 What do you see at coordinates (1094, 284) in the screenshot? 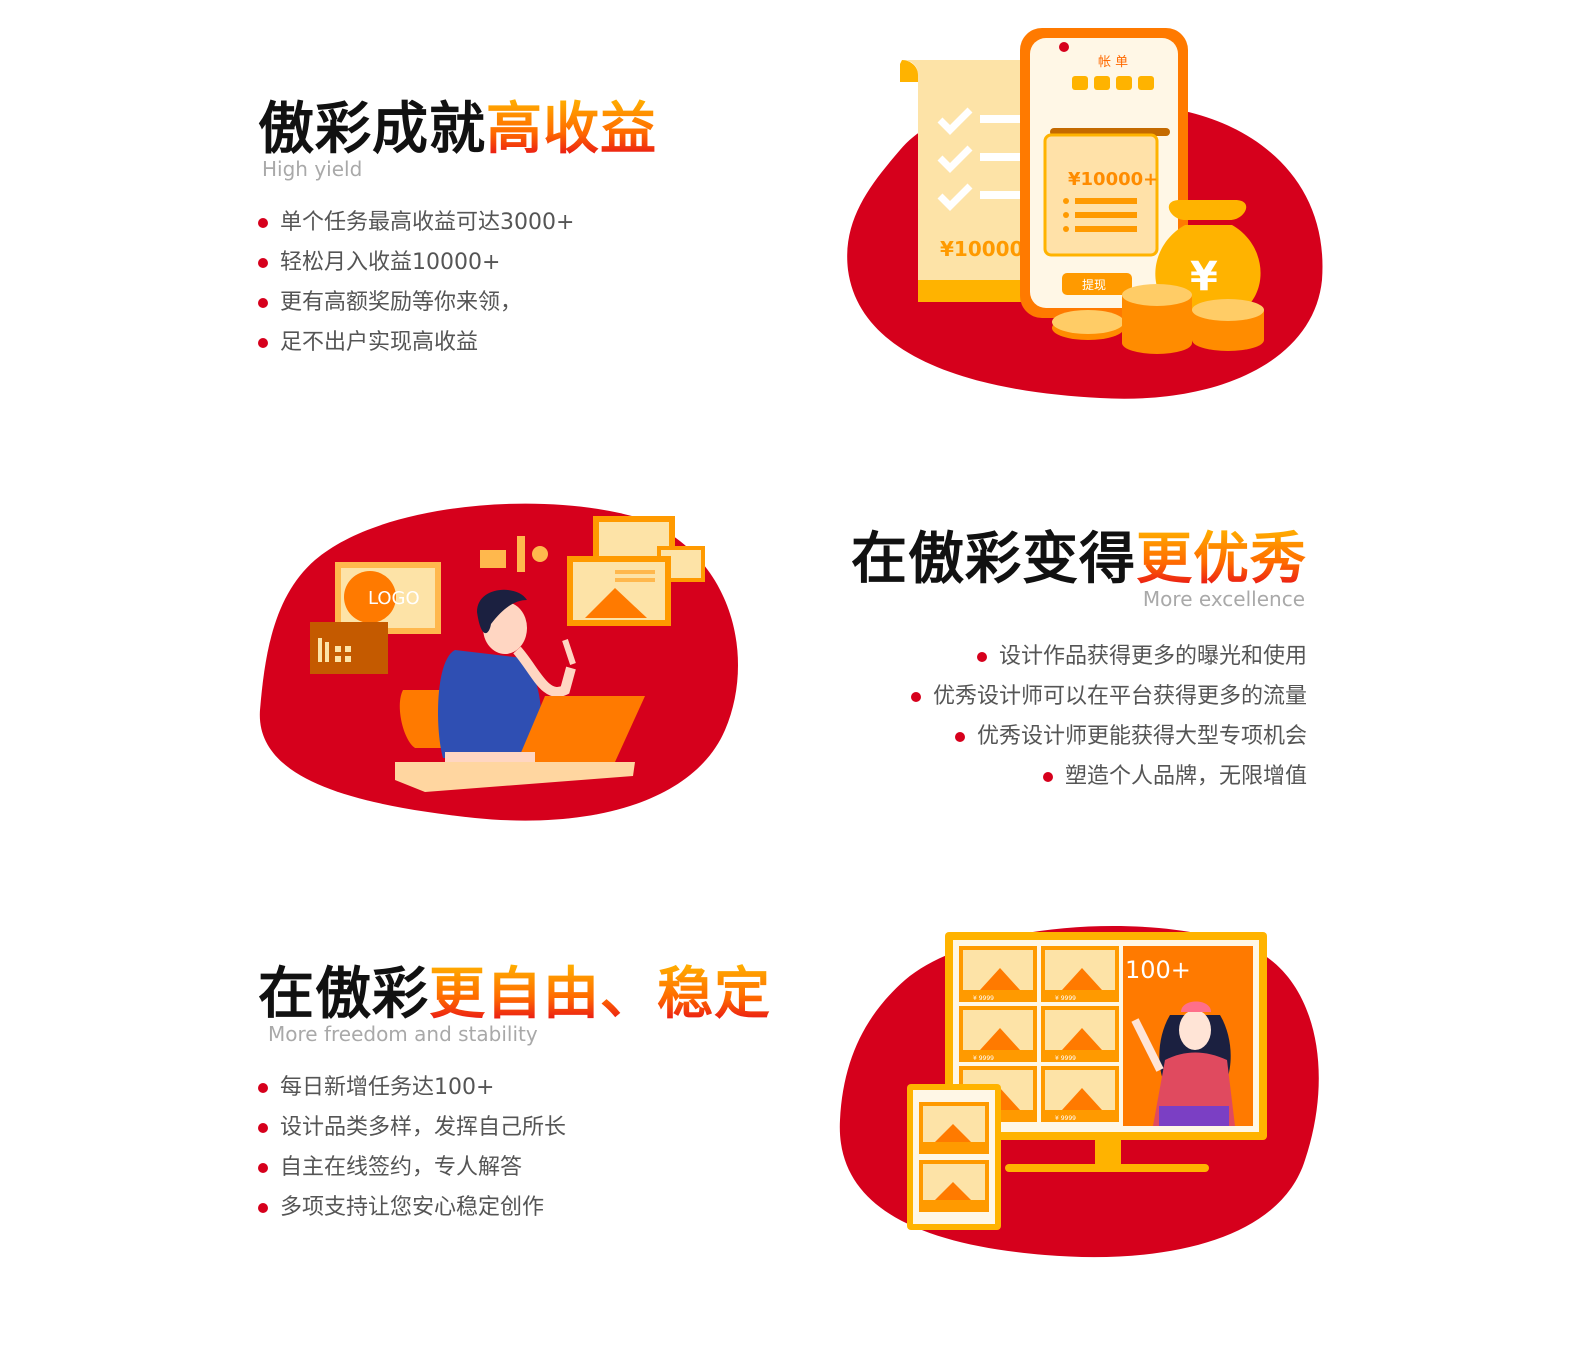
I see `svg-text: 提现` at bounding box center [1094, 284].